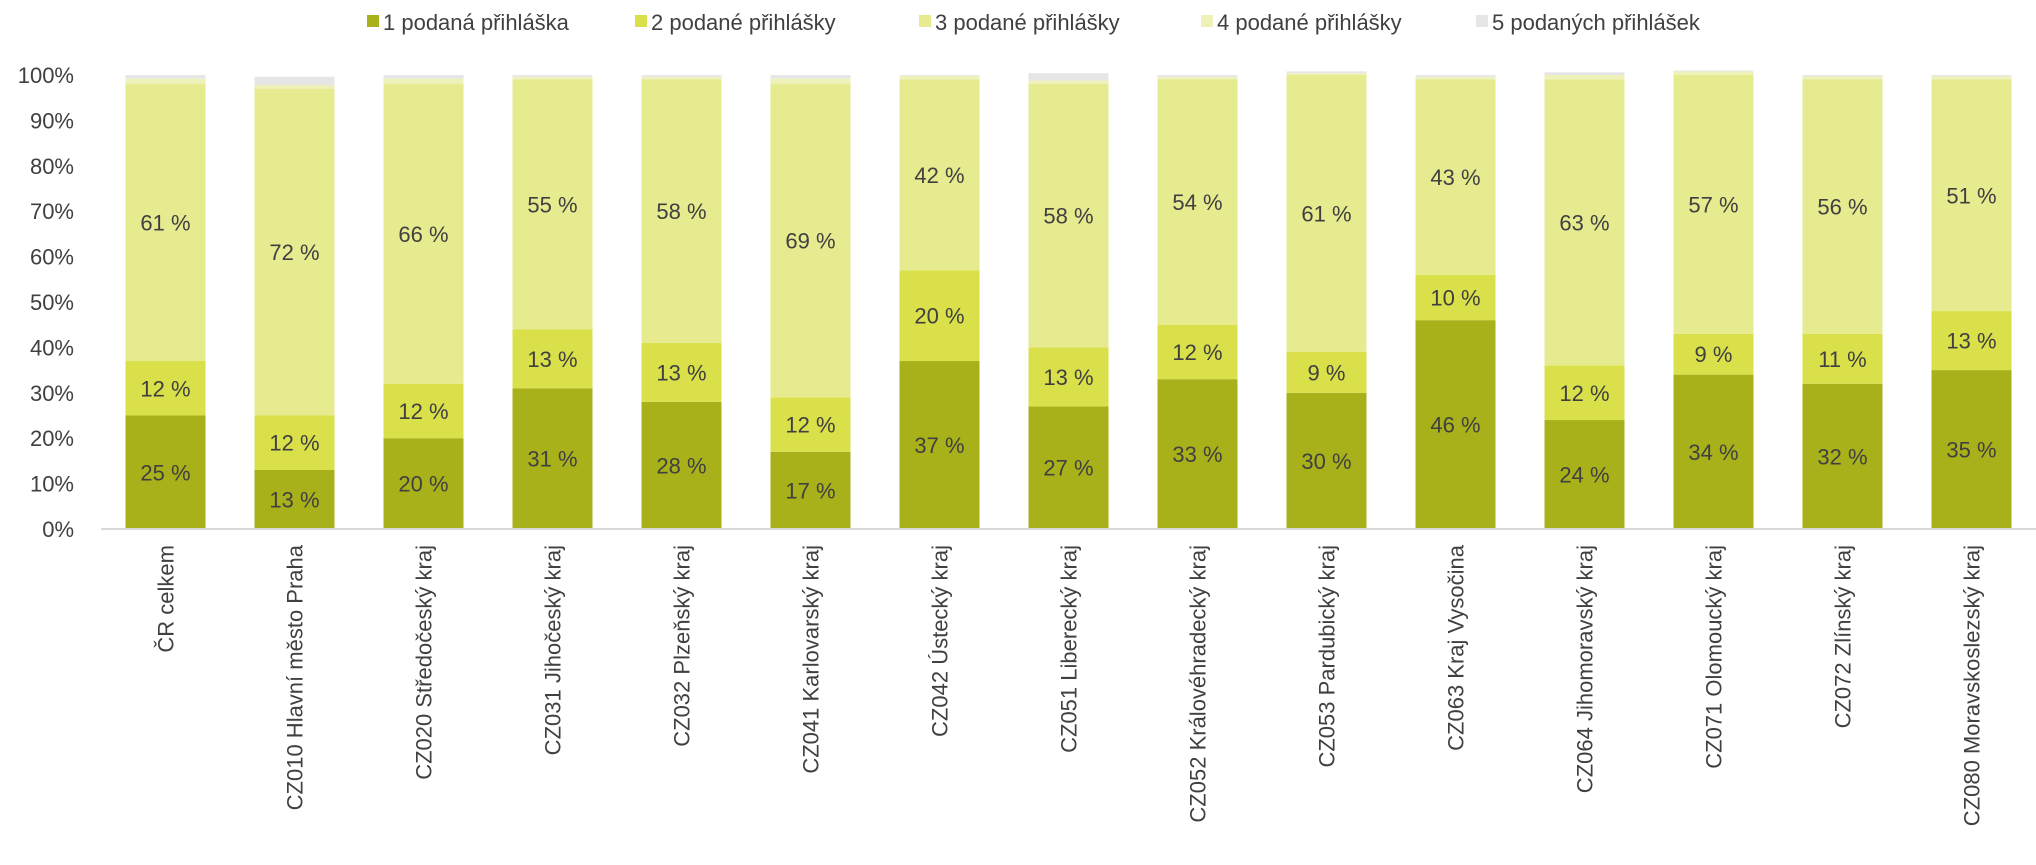 The height and width of the screenshot is (865, 2036). I want to click on data-label: 72 %, so click(294, 252).